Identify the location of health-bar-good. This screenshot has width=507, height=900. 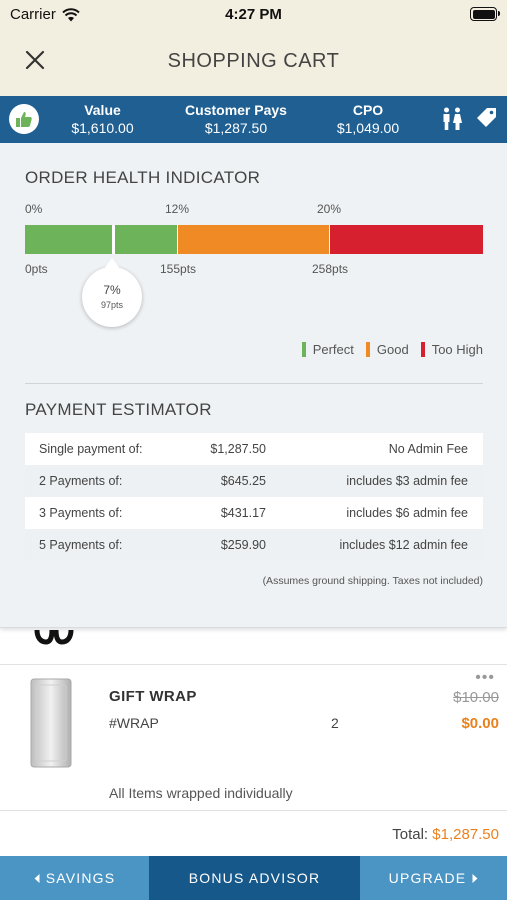
(253, 239).